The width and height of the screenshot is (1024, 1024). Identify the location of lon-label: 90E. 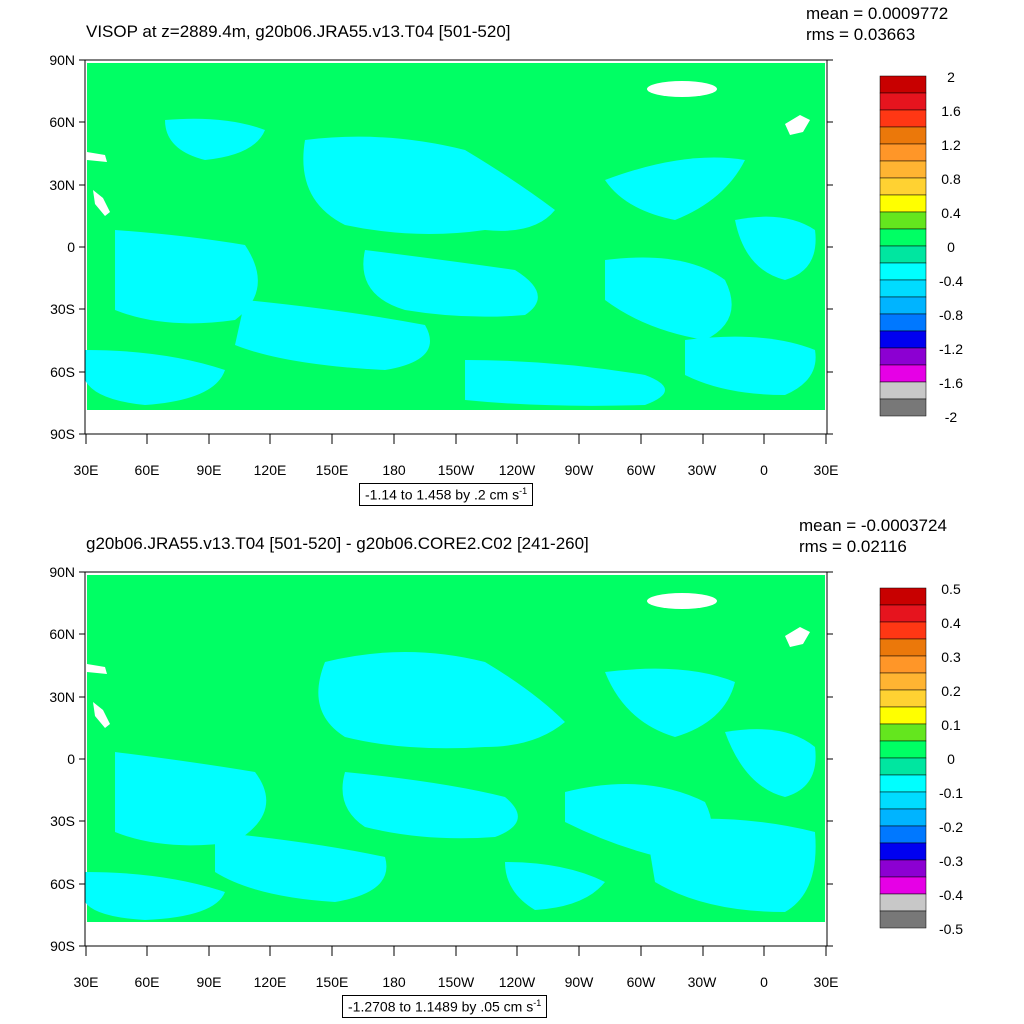
(209, 982).